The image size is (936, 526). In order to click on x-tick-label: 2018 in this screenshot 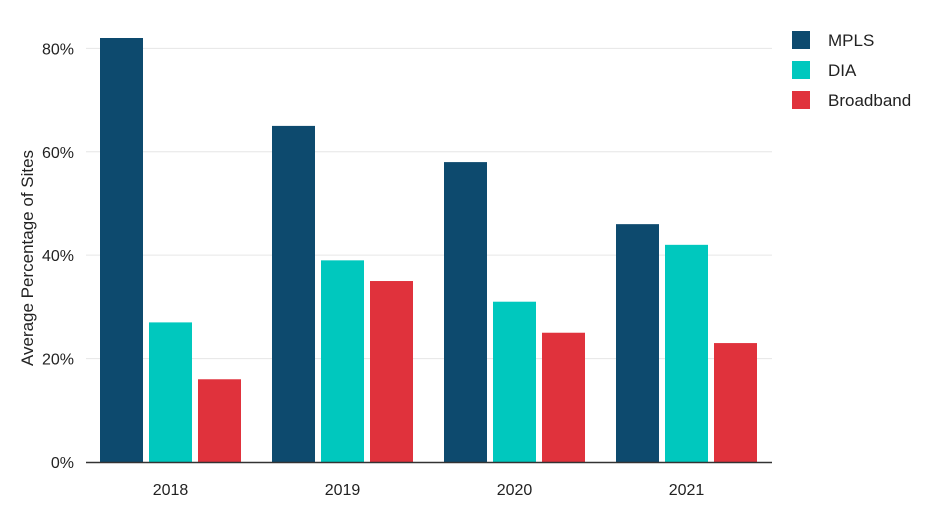, I will do `click(171, 490)`.